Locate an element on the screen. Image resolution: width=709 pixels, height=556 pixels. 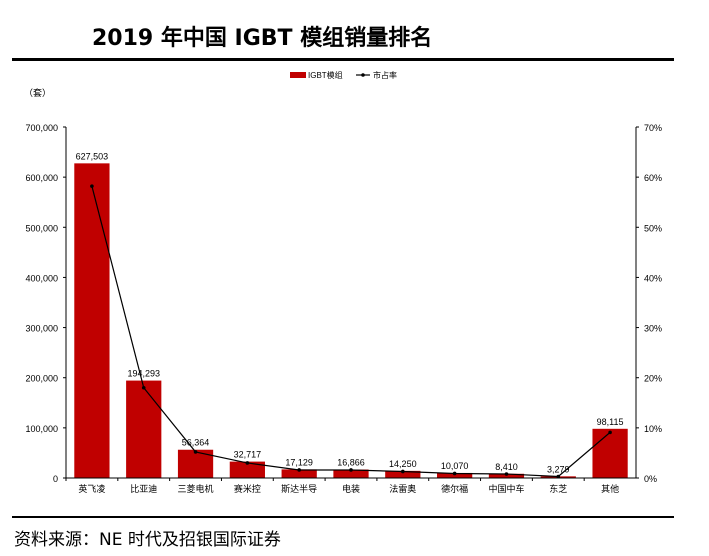
category-label: 中国中车 is located at coordinates (506, 488).